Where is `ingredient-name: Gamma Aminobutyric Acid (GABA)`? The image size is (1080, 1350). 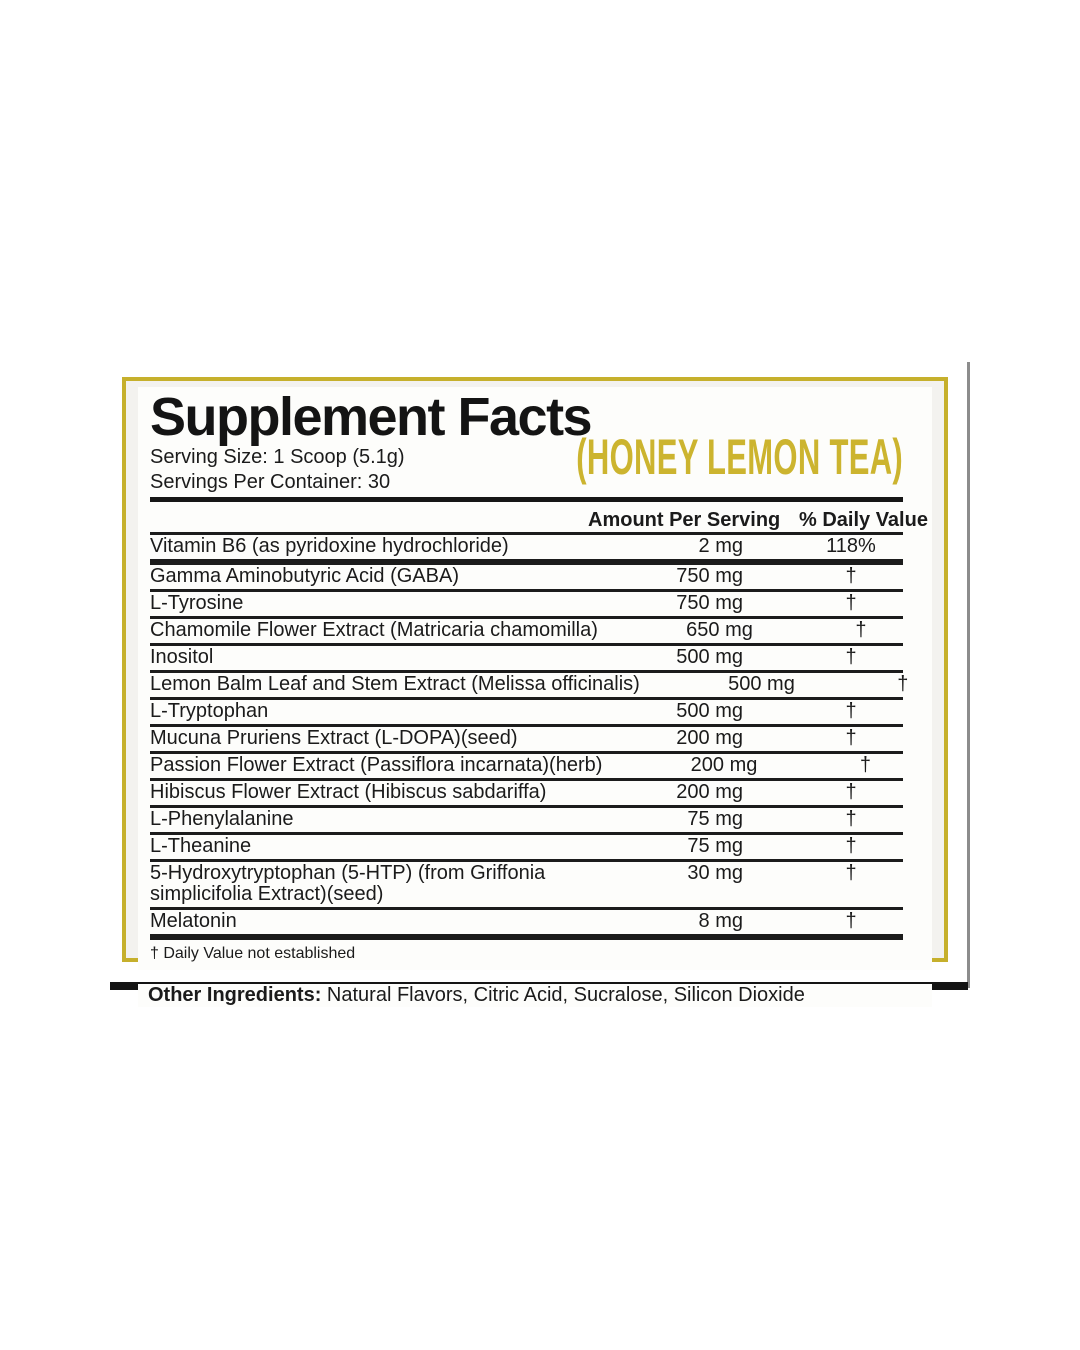
ingredient-name: Gamma Aminobutyric Acid (GABA) is located at coordinates (304, 576).